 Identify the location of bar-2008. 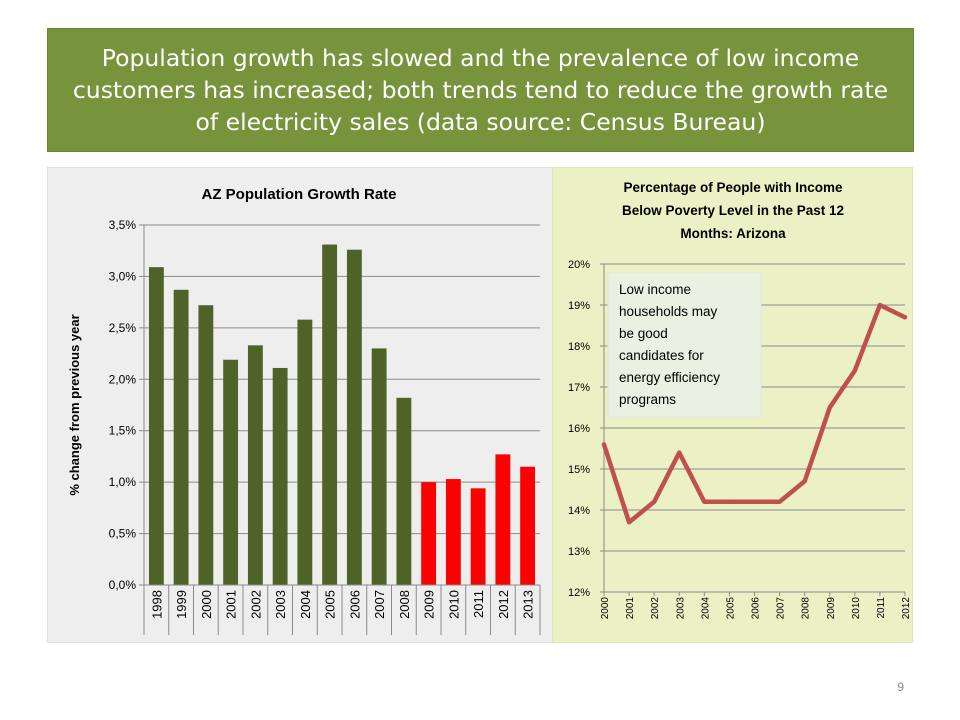
(404, 491).